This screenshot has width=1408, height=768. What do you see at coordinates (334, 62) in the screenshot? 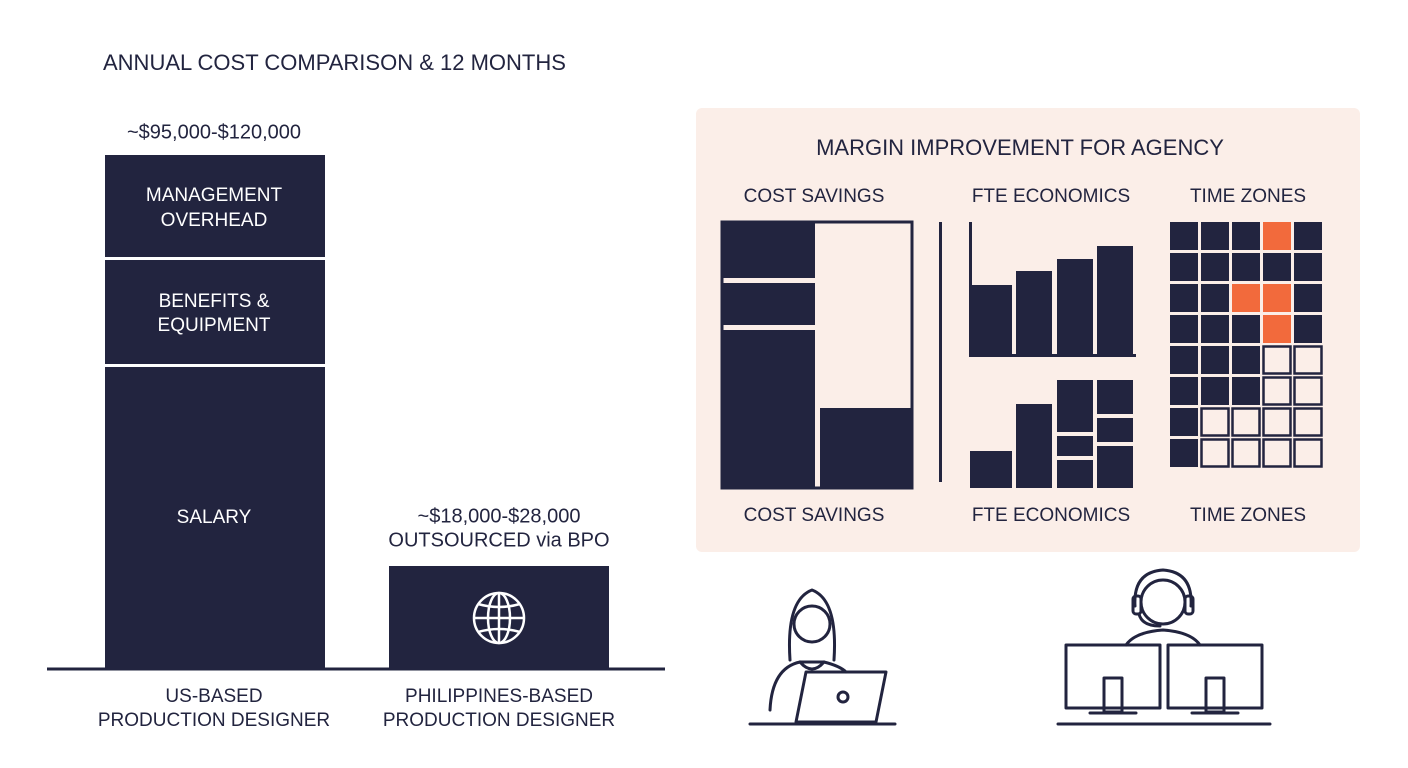
I see `title: ANNUAL COST COMPARISON & 12 MONTHS` at bounding box center [334, 62].